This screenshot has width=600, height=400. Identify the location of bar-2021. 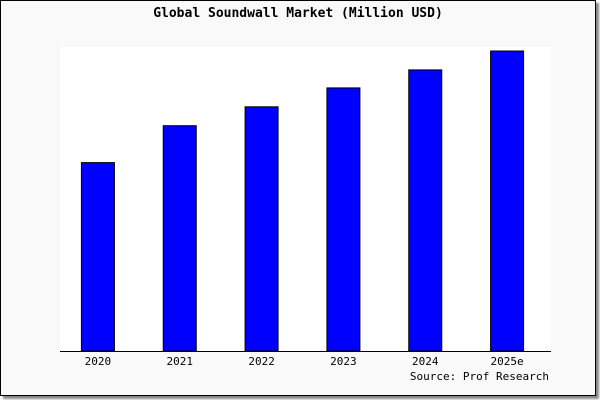
(179, 238).